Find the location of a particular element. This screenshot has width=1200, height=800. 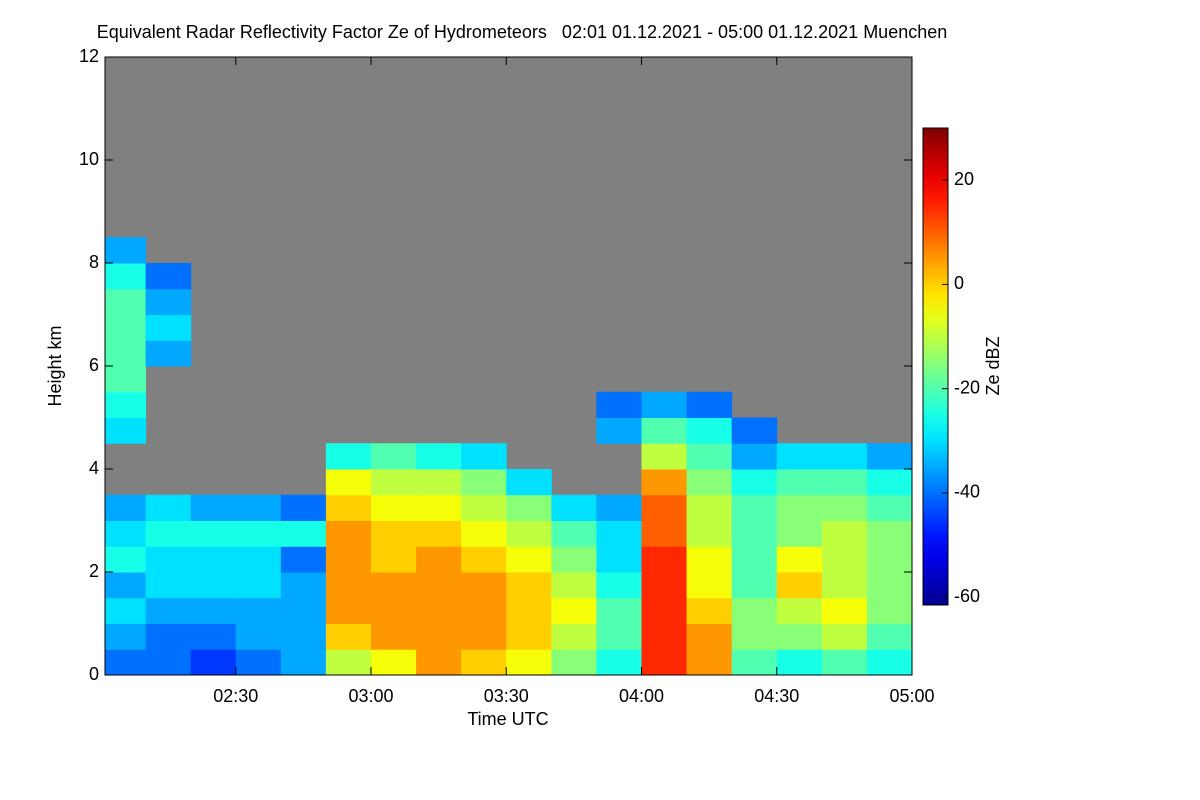

x-tick-label: 03:30 is located at coordinates (506, 696).